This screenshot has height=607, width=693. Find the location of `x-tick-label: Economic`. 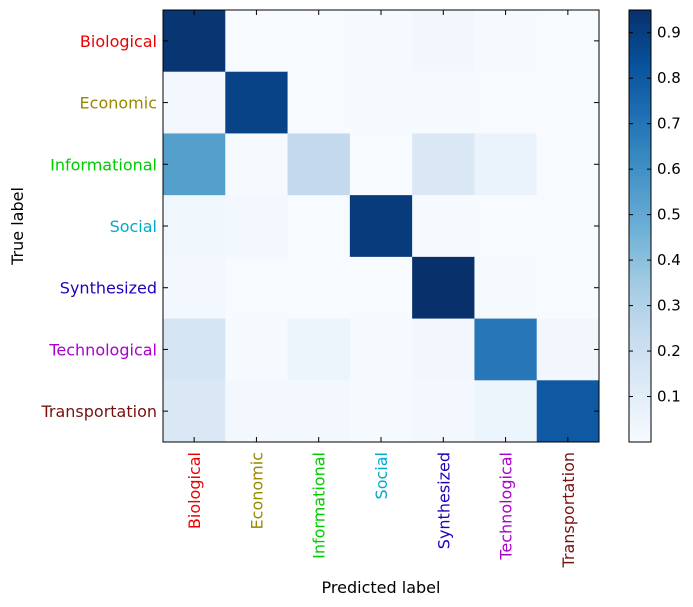

x-tick-label: Economic is located at coordinates (256, 490).